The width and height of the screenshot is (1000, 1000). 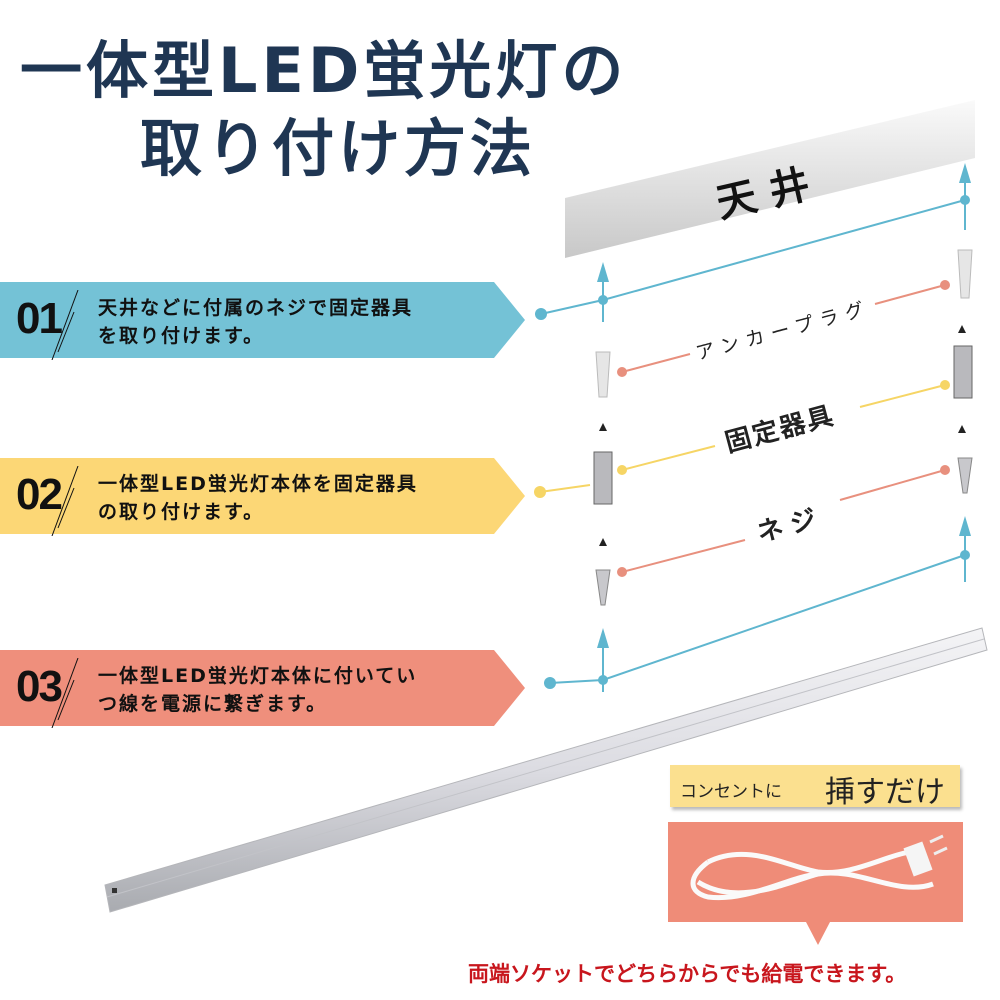 What do you see at coordinates (731, 792) in the screenshot?
I see `badge-small-text: コンセントに` at bounding box center [731, 792].